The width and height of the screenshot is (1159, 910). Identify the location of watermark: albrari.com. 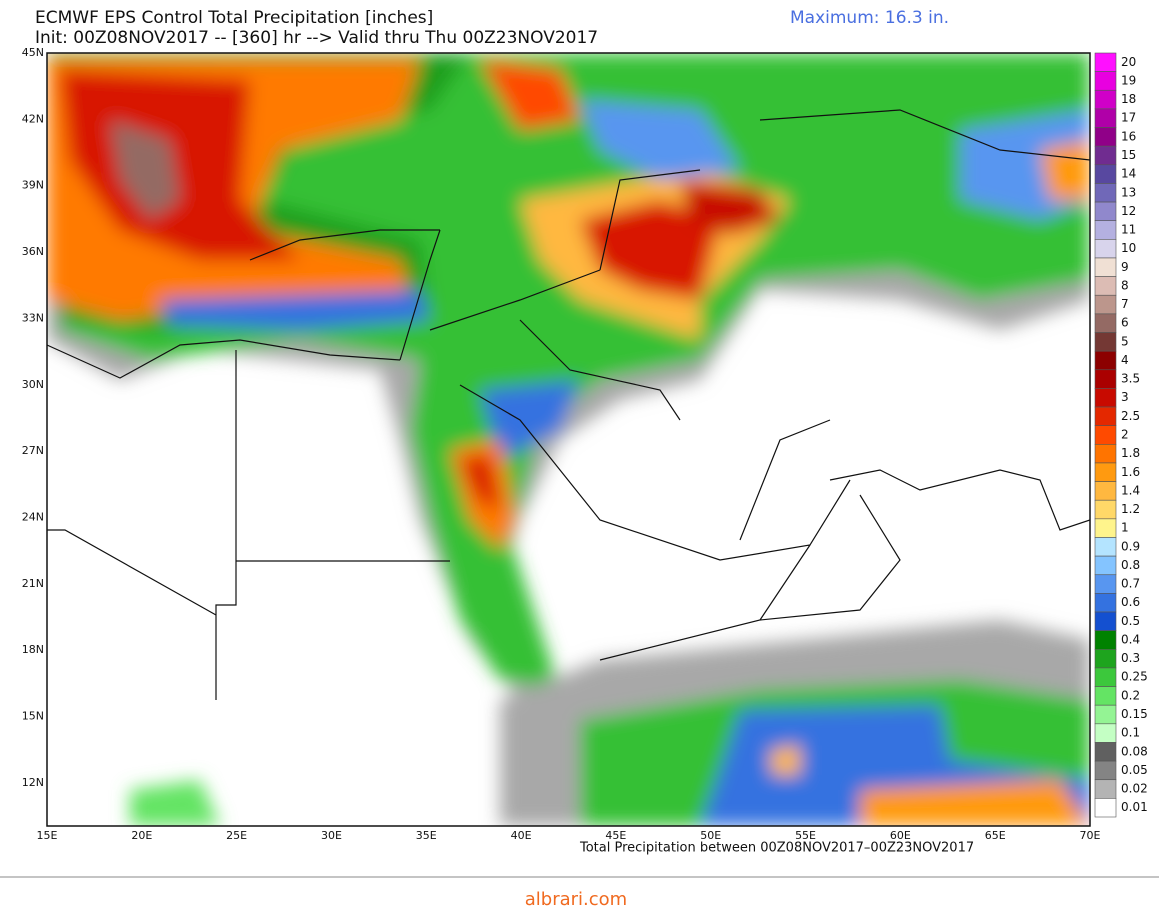
(576, 899).